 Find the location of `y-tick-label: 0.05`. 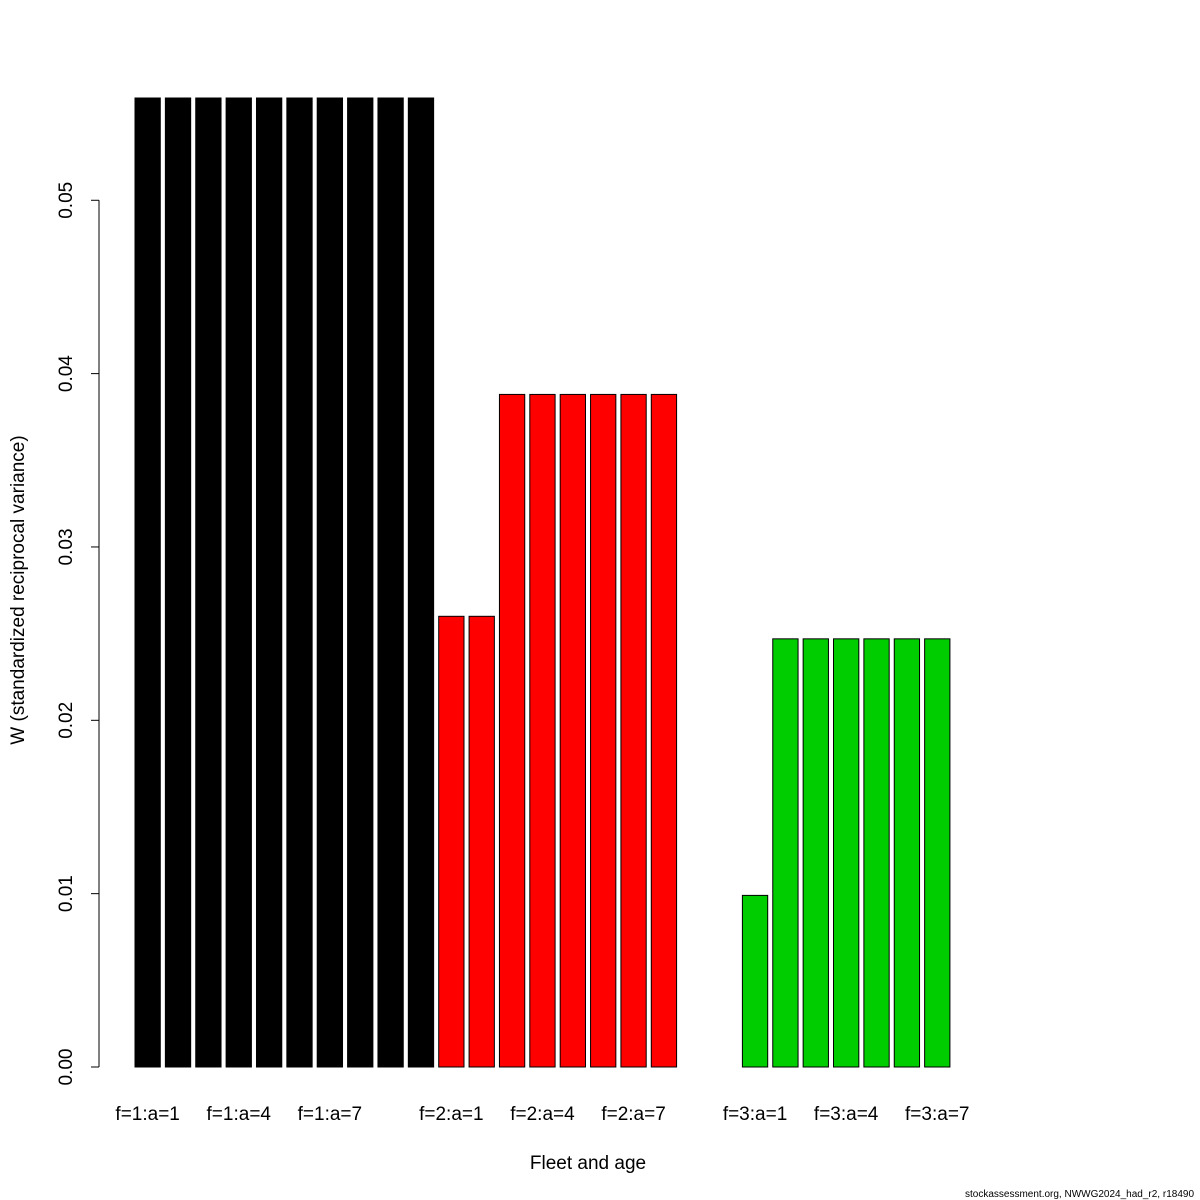

y-tick-label: 0.05 is located at coordinates (66, 200).